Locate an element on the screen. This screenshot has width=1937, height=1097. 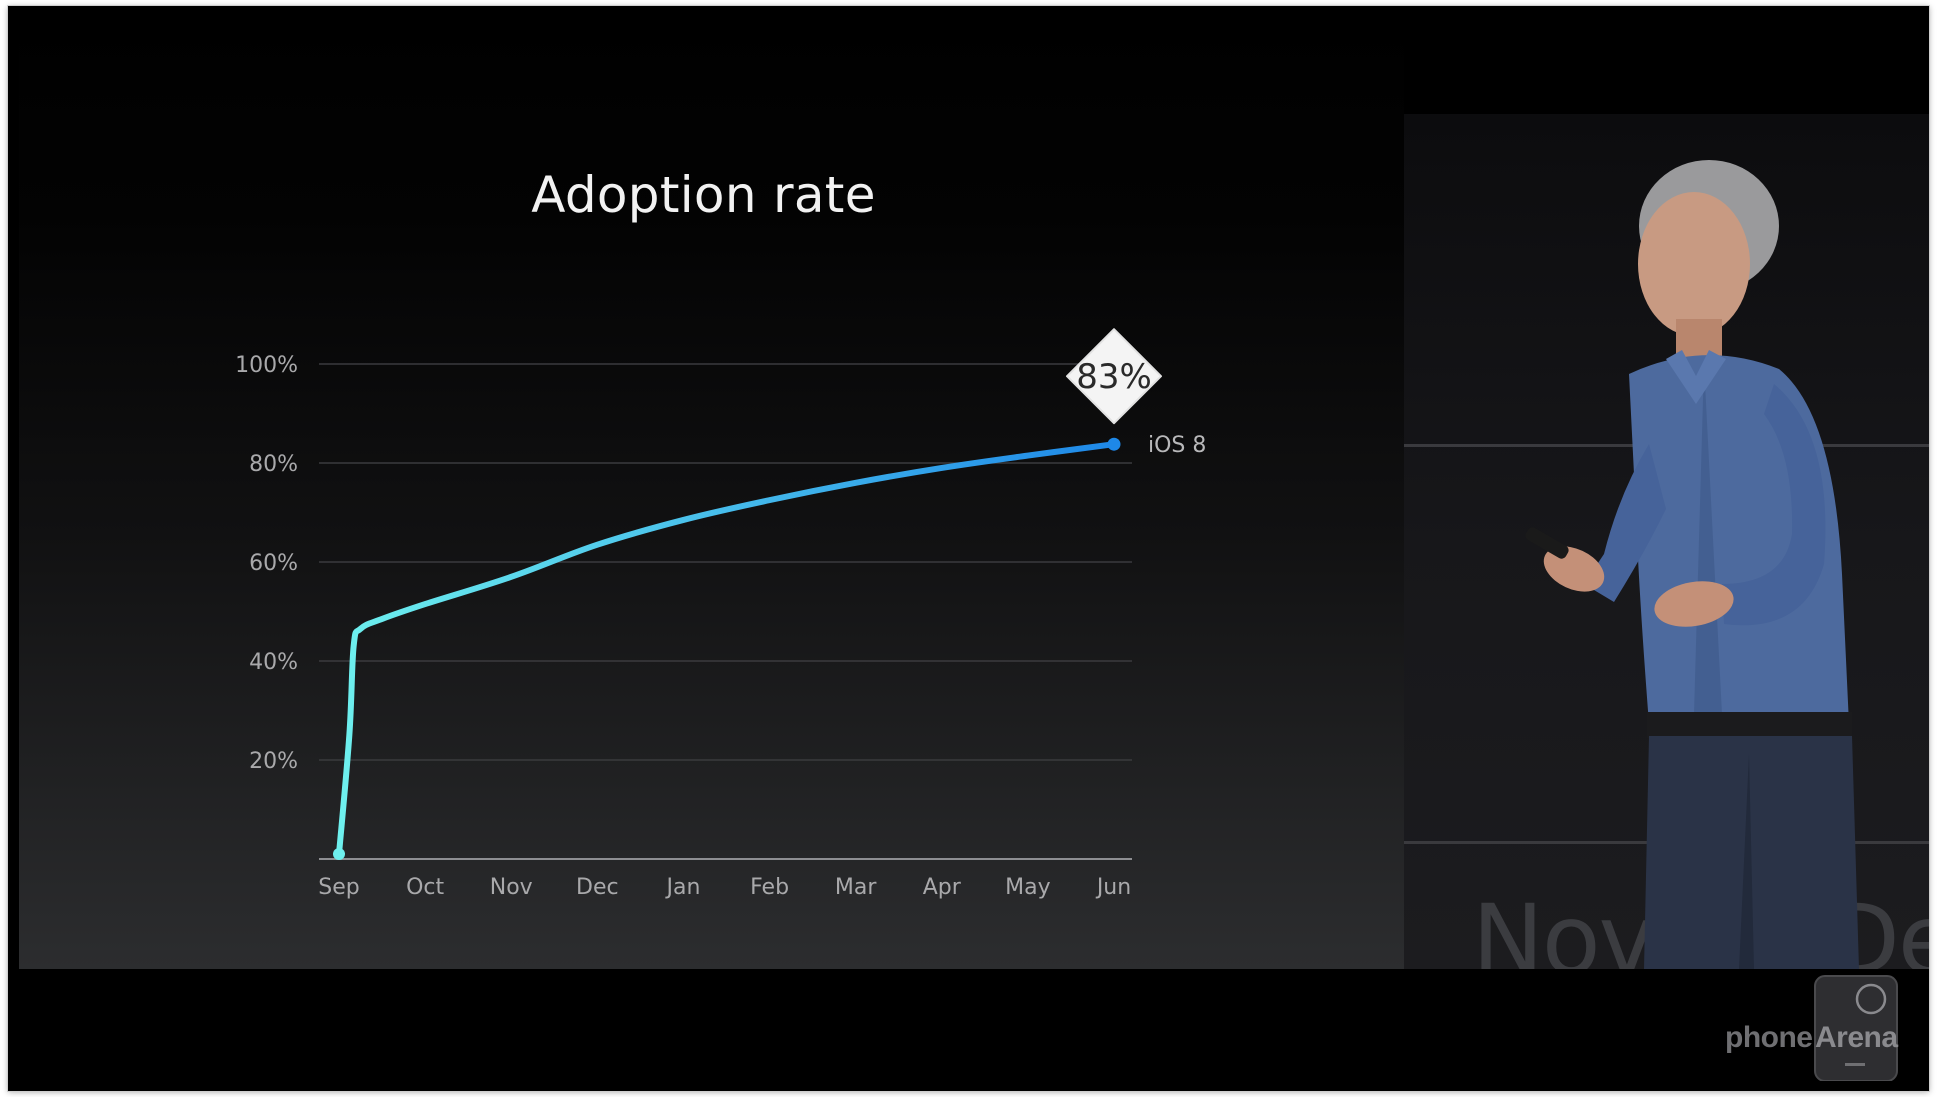
x-tick-label: Apr is located at coordinates (942, 887).